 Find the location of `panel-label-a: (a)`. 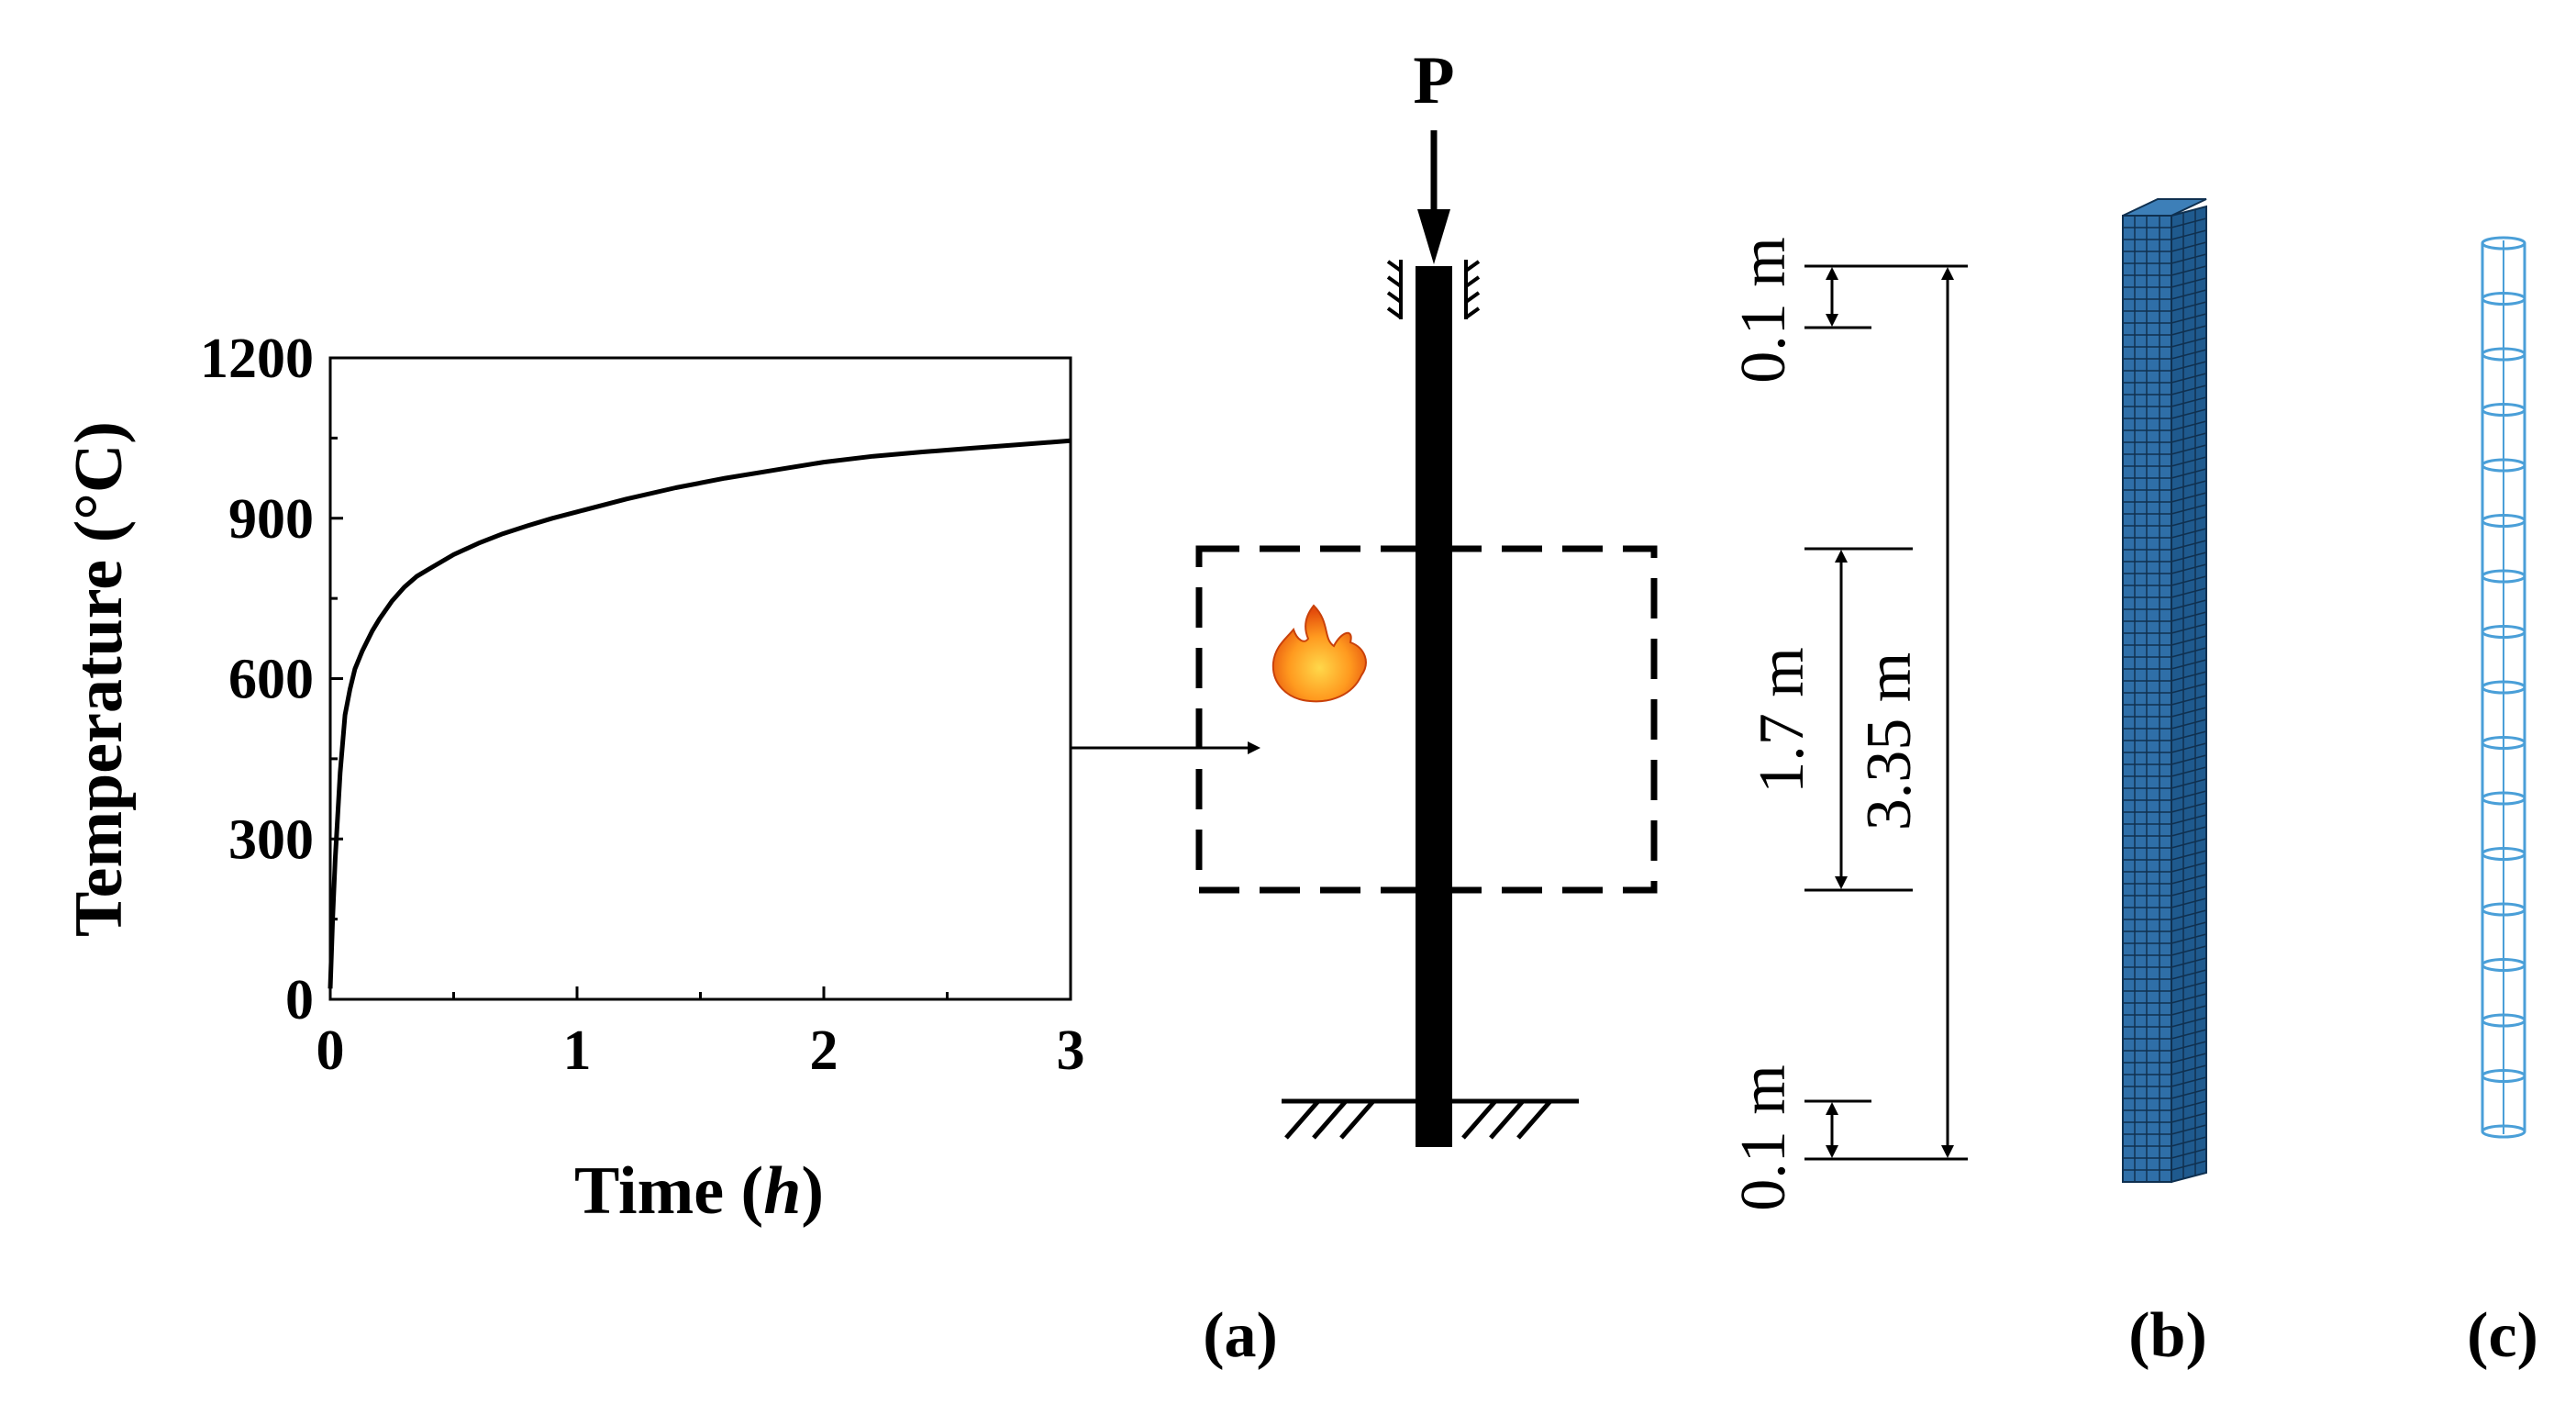

panel-label-a: (a) is located at coordinates (1240, 1335).